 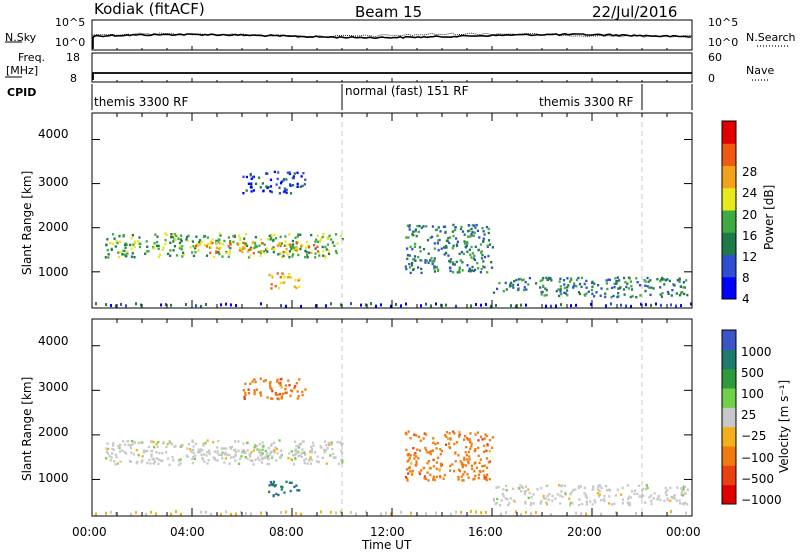 What do you see at coordinates (746, 299) in the screenshot?
I see `power-cbar-tick-4: 4` at bounding box center [746, 299].